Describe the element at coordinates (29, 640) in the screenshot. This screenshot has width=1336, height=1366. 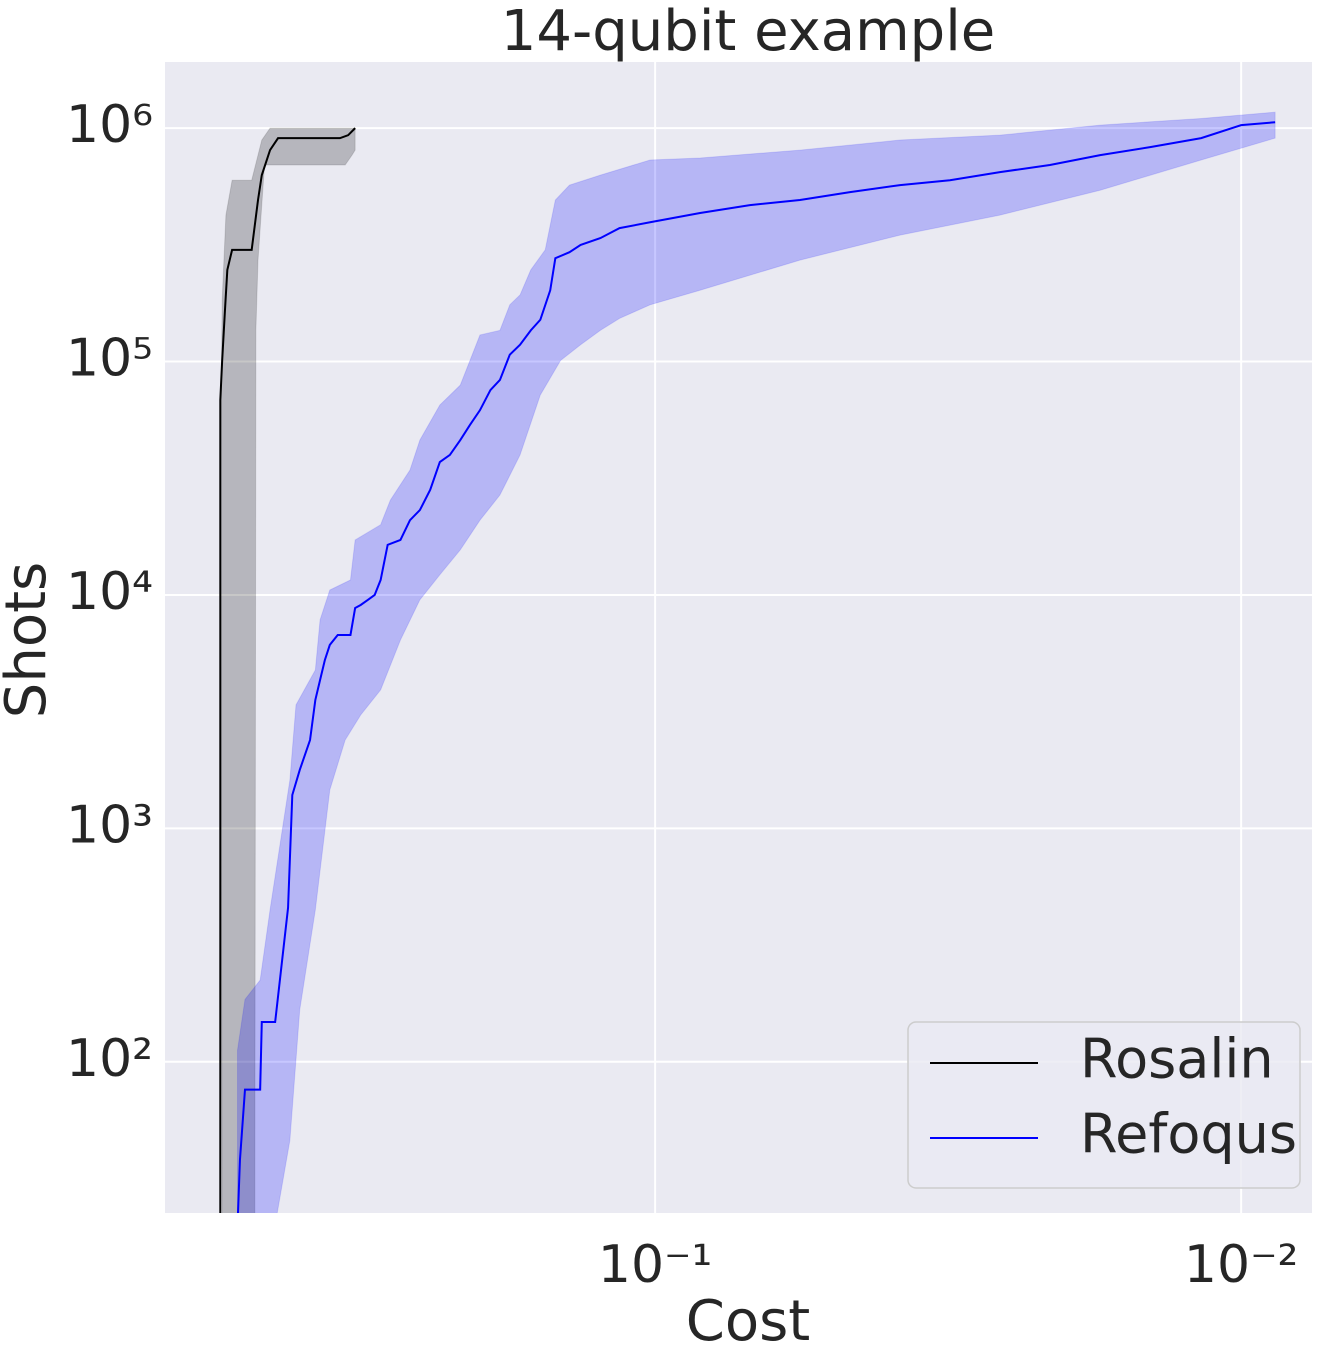
I see `y-axis-label: Shots` at that location.